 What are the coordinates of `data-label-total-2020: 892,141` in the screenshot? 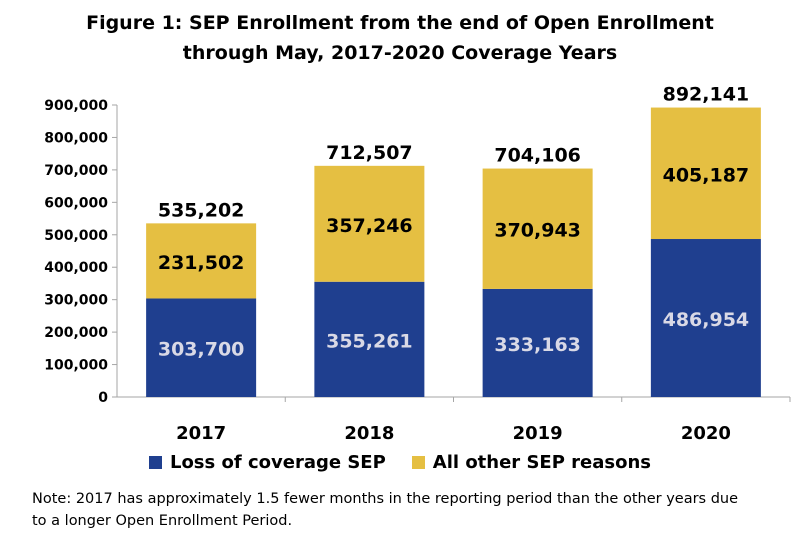 It's located at (706, 95).